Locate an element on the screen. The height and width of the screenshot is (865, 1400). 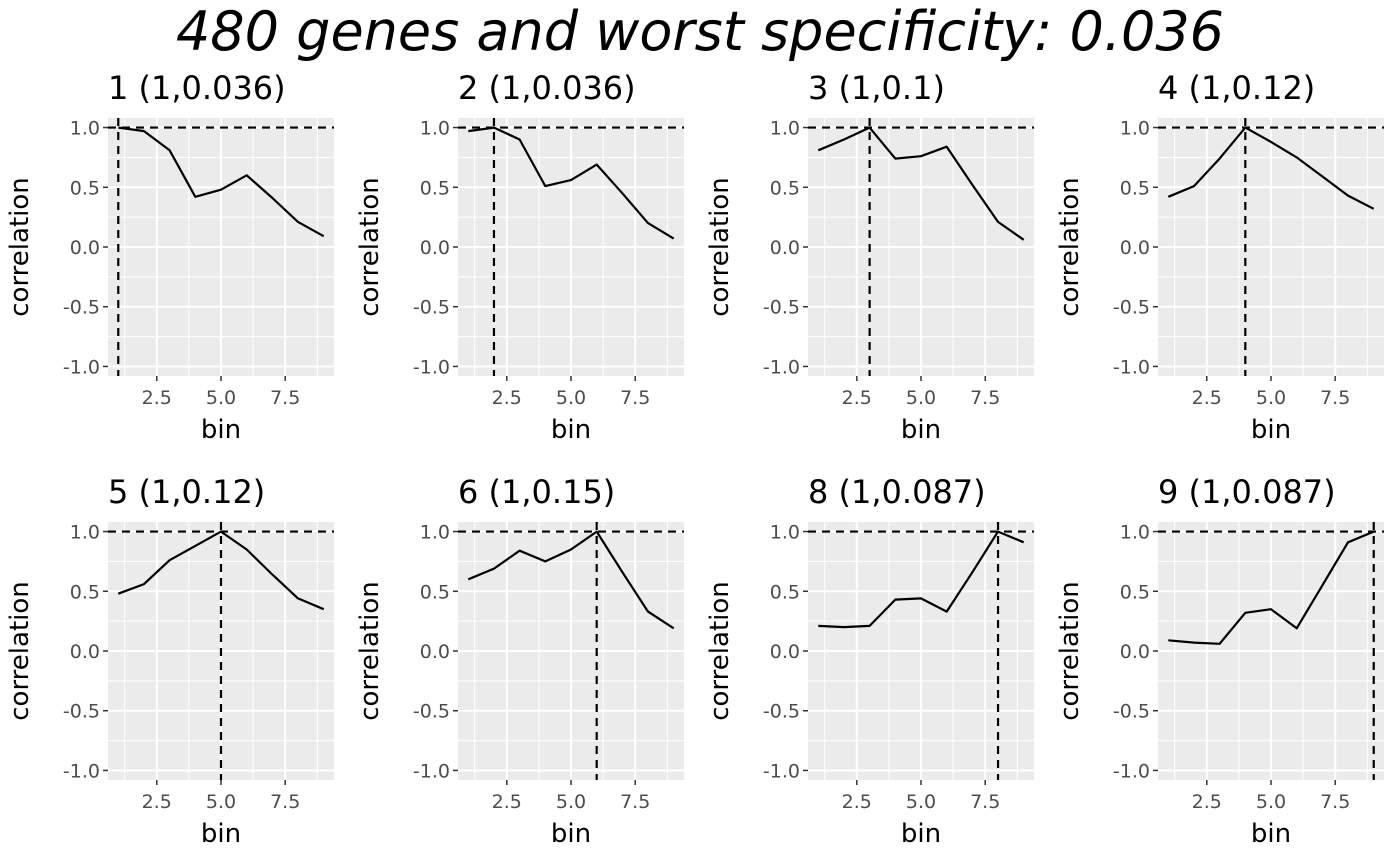
panel-title: 3 (1,0.1) is located at coordinates (876, 88).